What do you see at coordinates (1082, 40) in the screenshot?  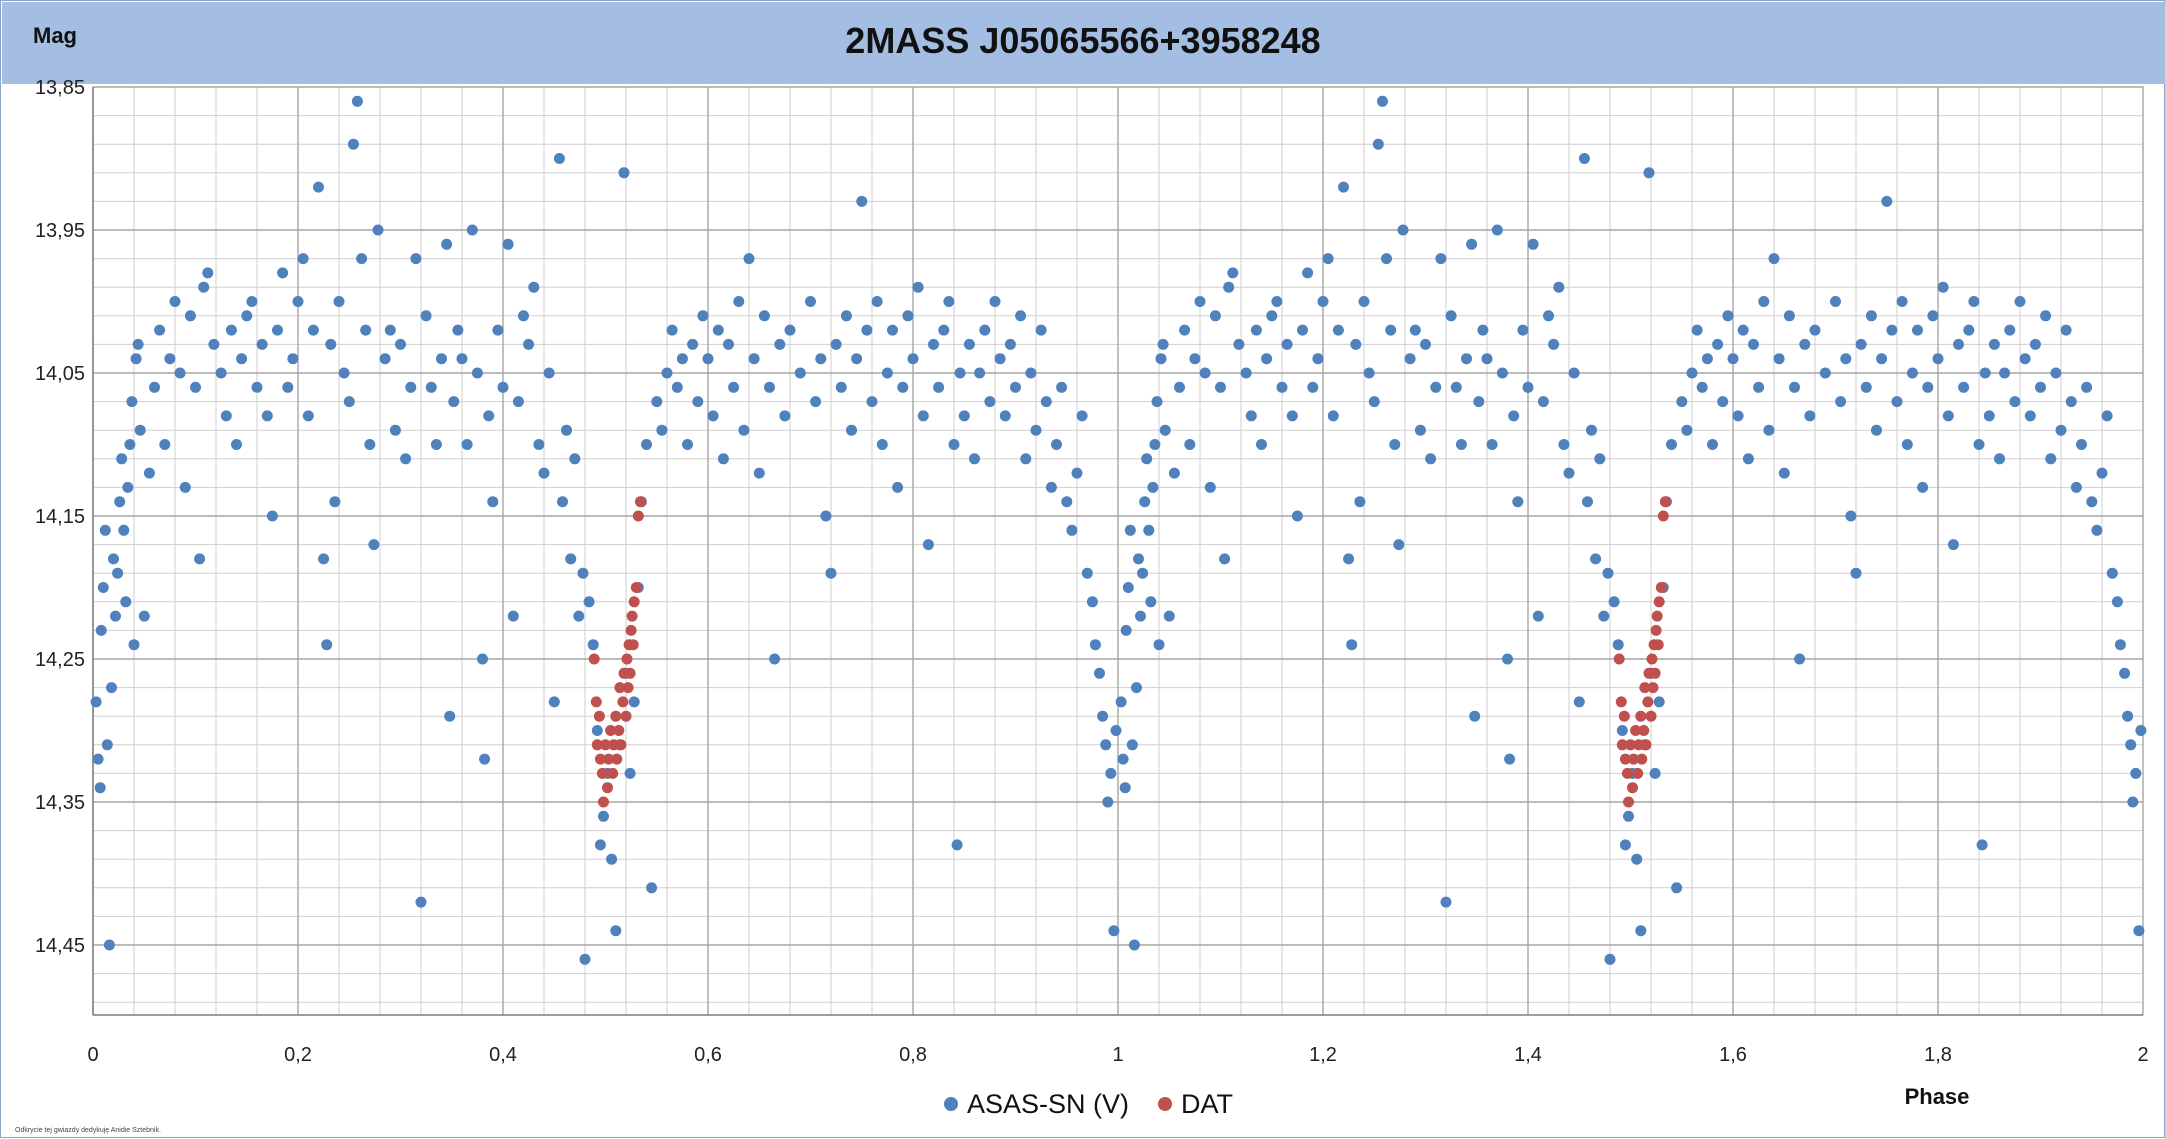 I see `chart-title: 2MASS J05065566+3958248` at bounding box center [1082, 40].